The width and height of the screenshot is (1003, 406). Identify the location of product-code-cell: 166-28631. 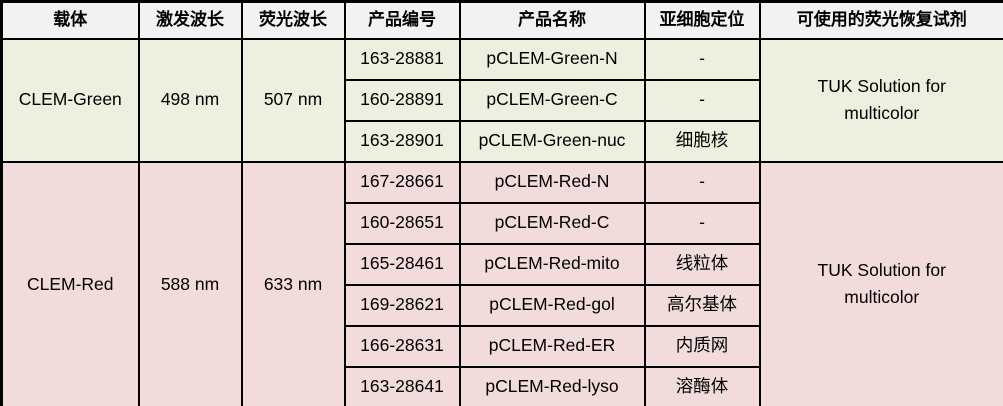
(402, 346).